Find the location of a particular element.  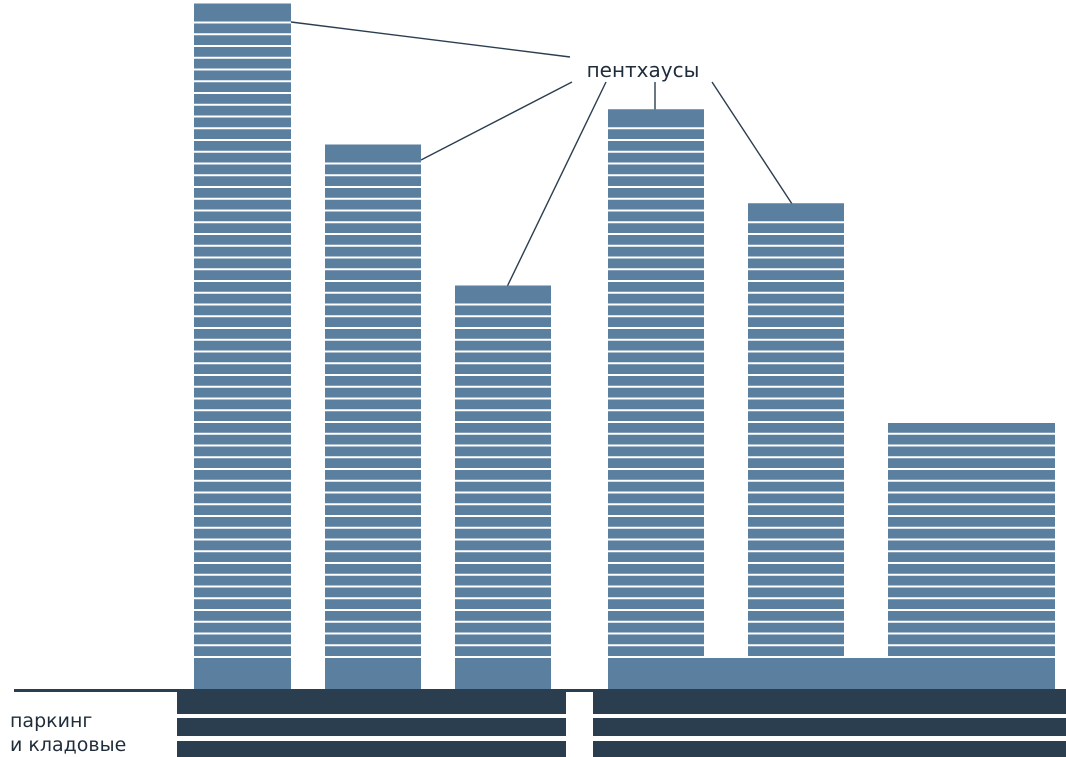

tower-5-base is located at coordinates (796, 674).